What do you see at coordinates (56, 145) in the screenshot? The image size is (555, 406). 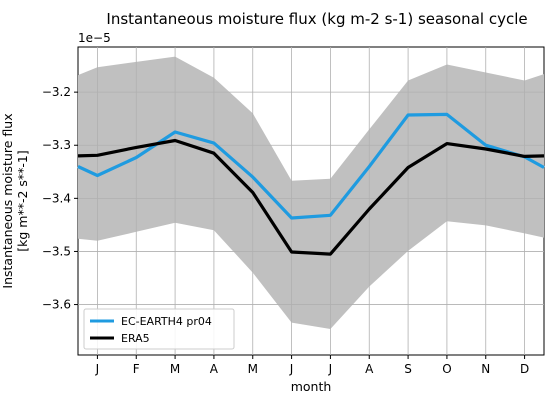 I see `y-tick-label: −3.3` at bounding box center [56, 145].